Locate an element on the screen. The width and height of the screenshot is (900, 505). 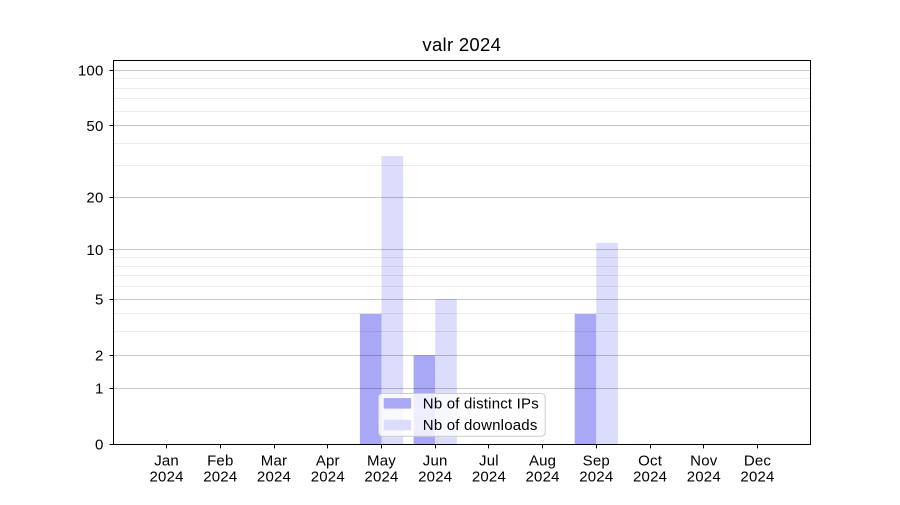
svg-text: 20 is located at coordinates (94, 198).